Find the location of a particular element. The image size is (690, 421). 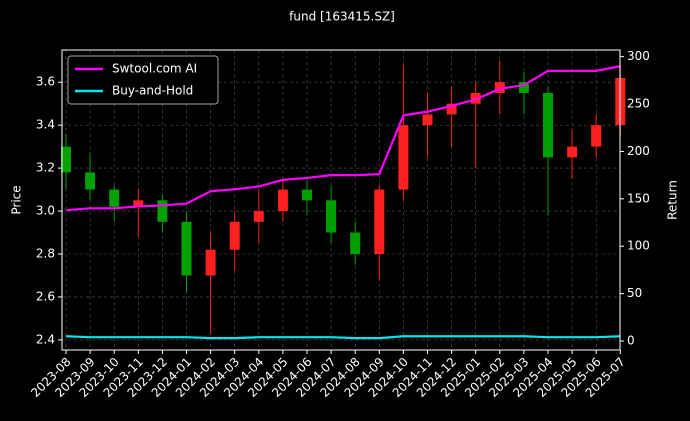

y-tick-label: 3.0 is located at coordinates (45, 211).